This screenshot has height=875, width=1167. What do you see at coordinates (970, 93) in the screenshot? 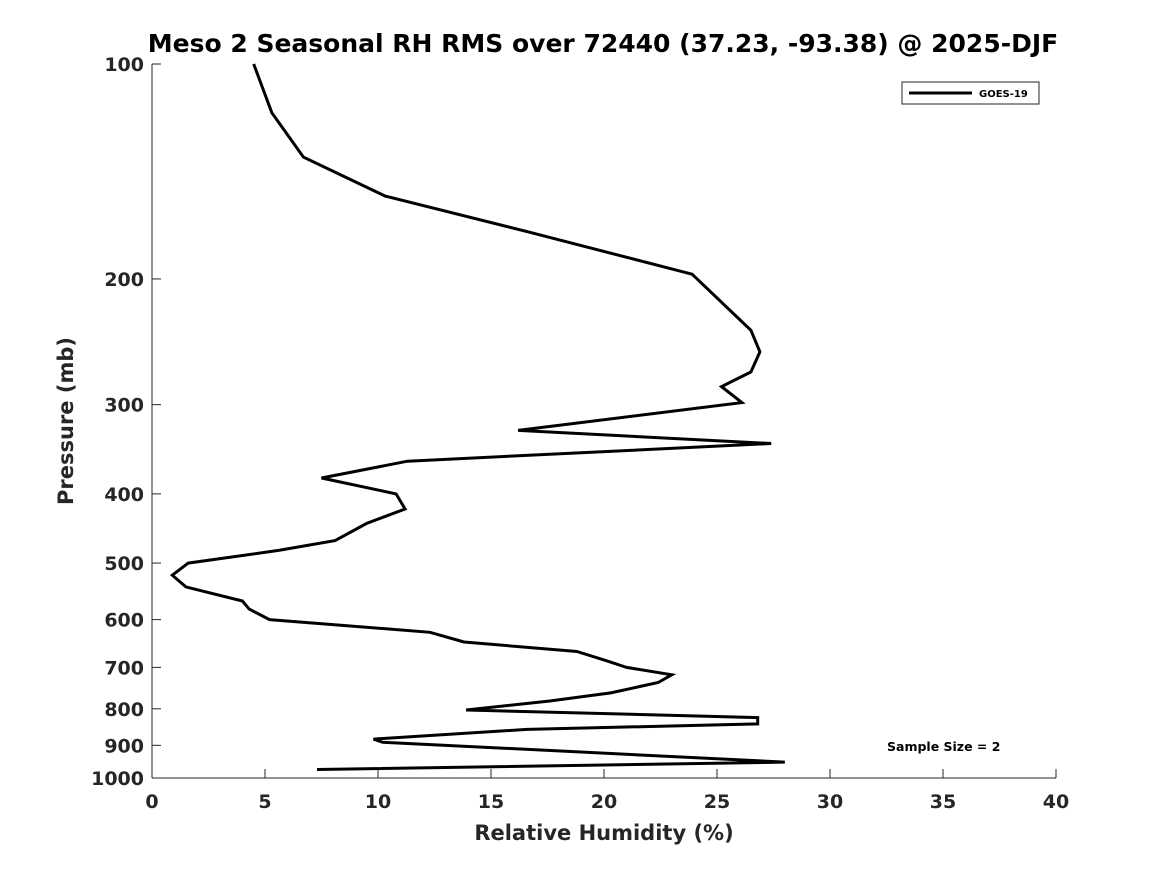
I see `legend: GOES-19` at bounding box center [970, 93].